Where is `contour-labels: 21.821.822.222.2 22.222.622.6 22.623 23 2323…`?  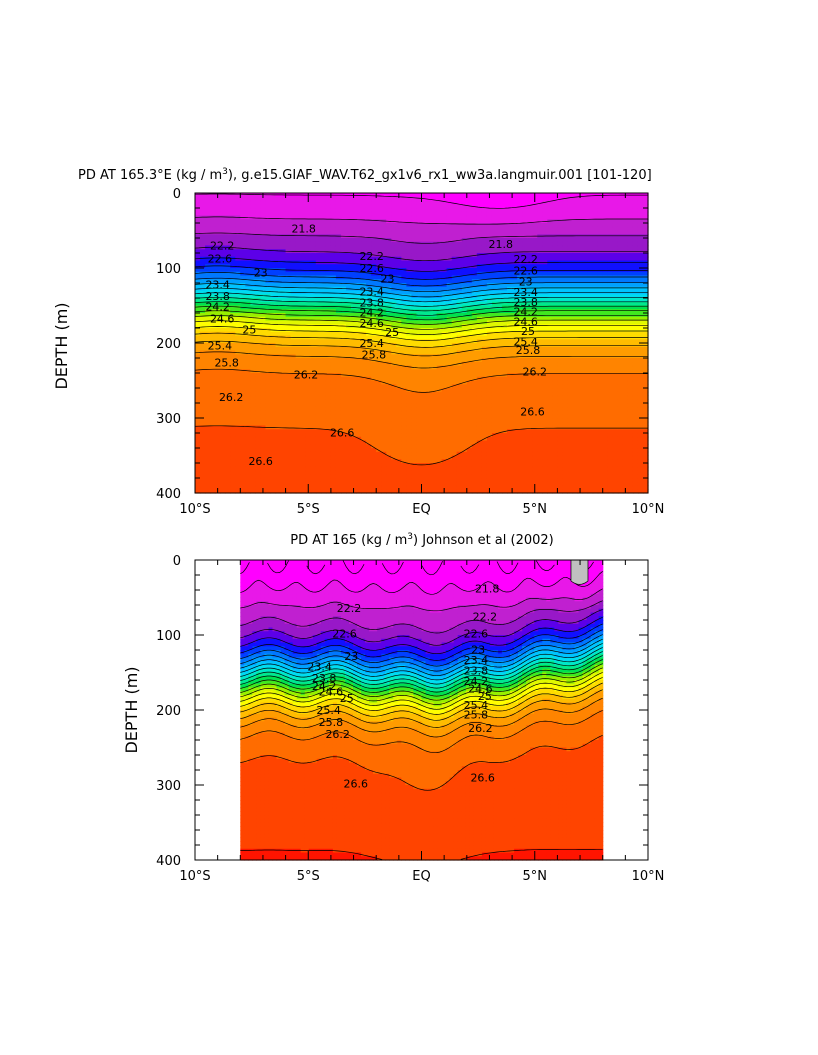 contour-labels: 21.821.822.222.2 22.222.622.6 22.623 23 2323… is located at coordinates (376, 344).